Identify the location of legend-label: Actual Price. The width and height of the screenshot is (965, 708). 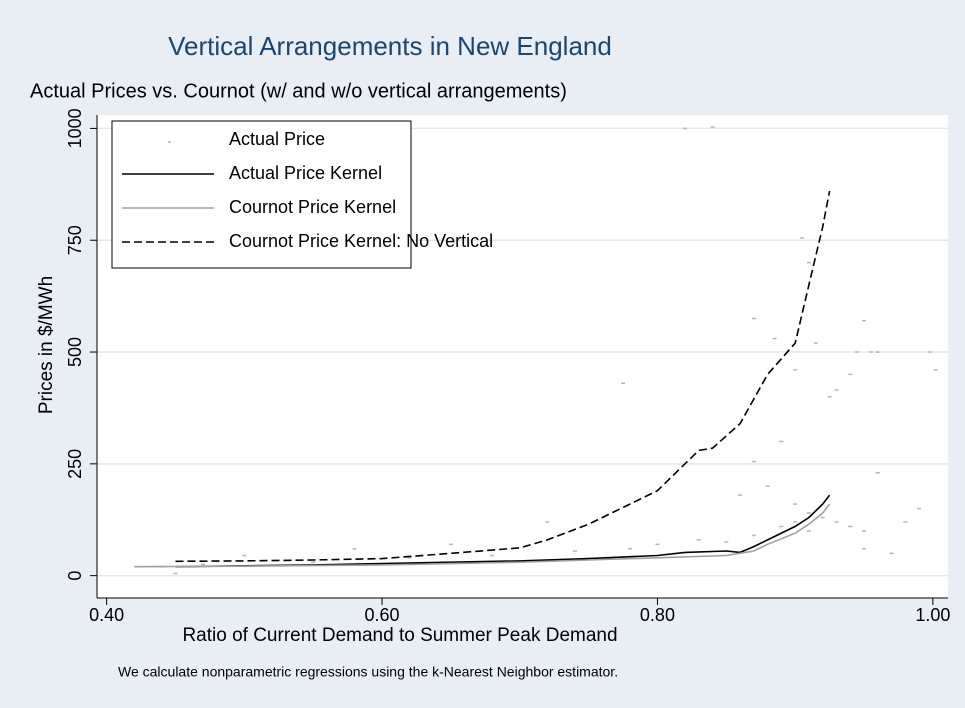
(277, 139).